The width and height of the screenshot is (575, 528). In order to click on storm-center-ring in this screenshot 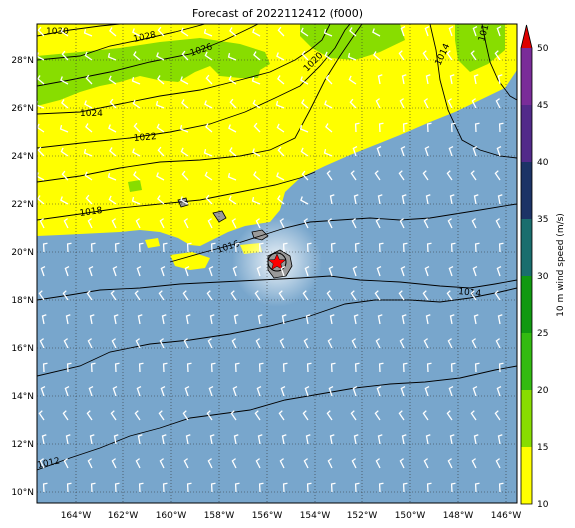, I will do `click(277, 262)`.